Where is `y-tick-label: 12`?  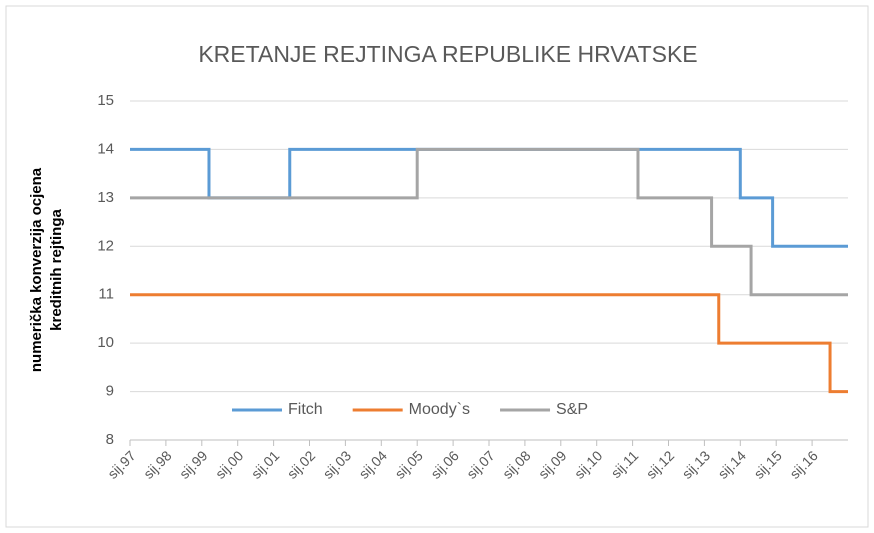 y-tick-label: 12 is located at coordinates (105, 245).